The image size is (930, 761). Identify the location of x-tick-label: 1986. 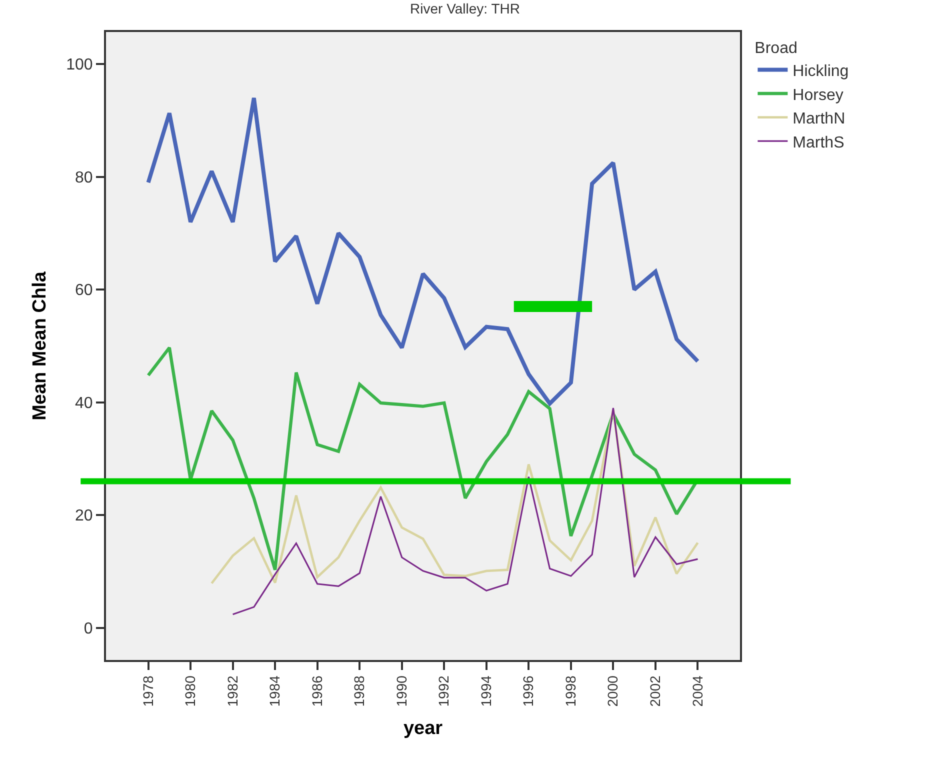
(316, 691).